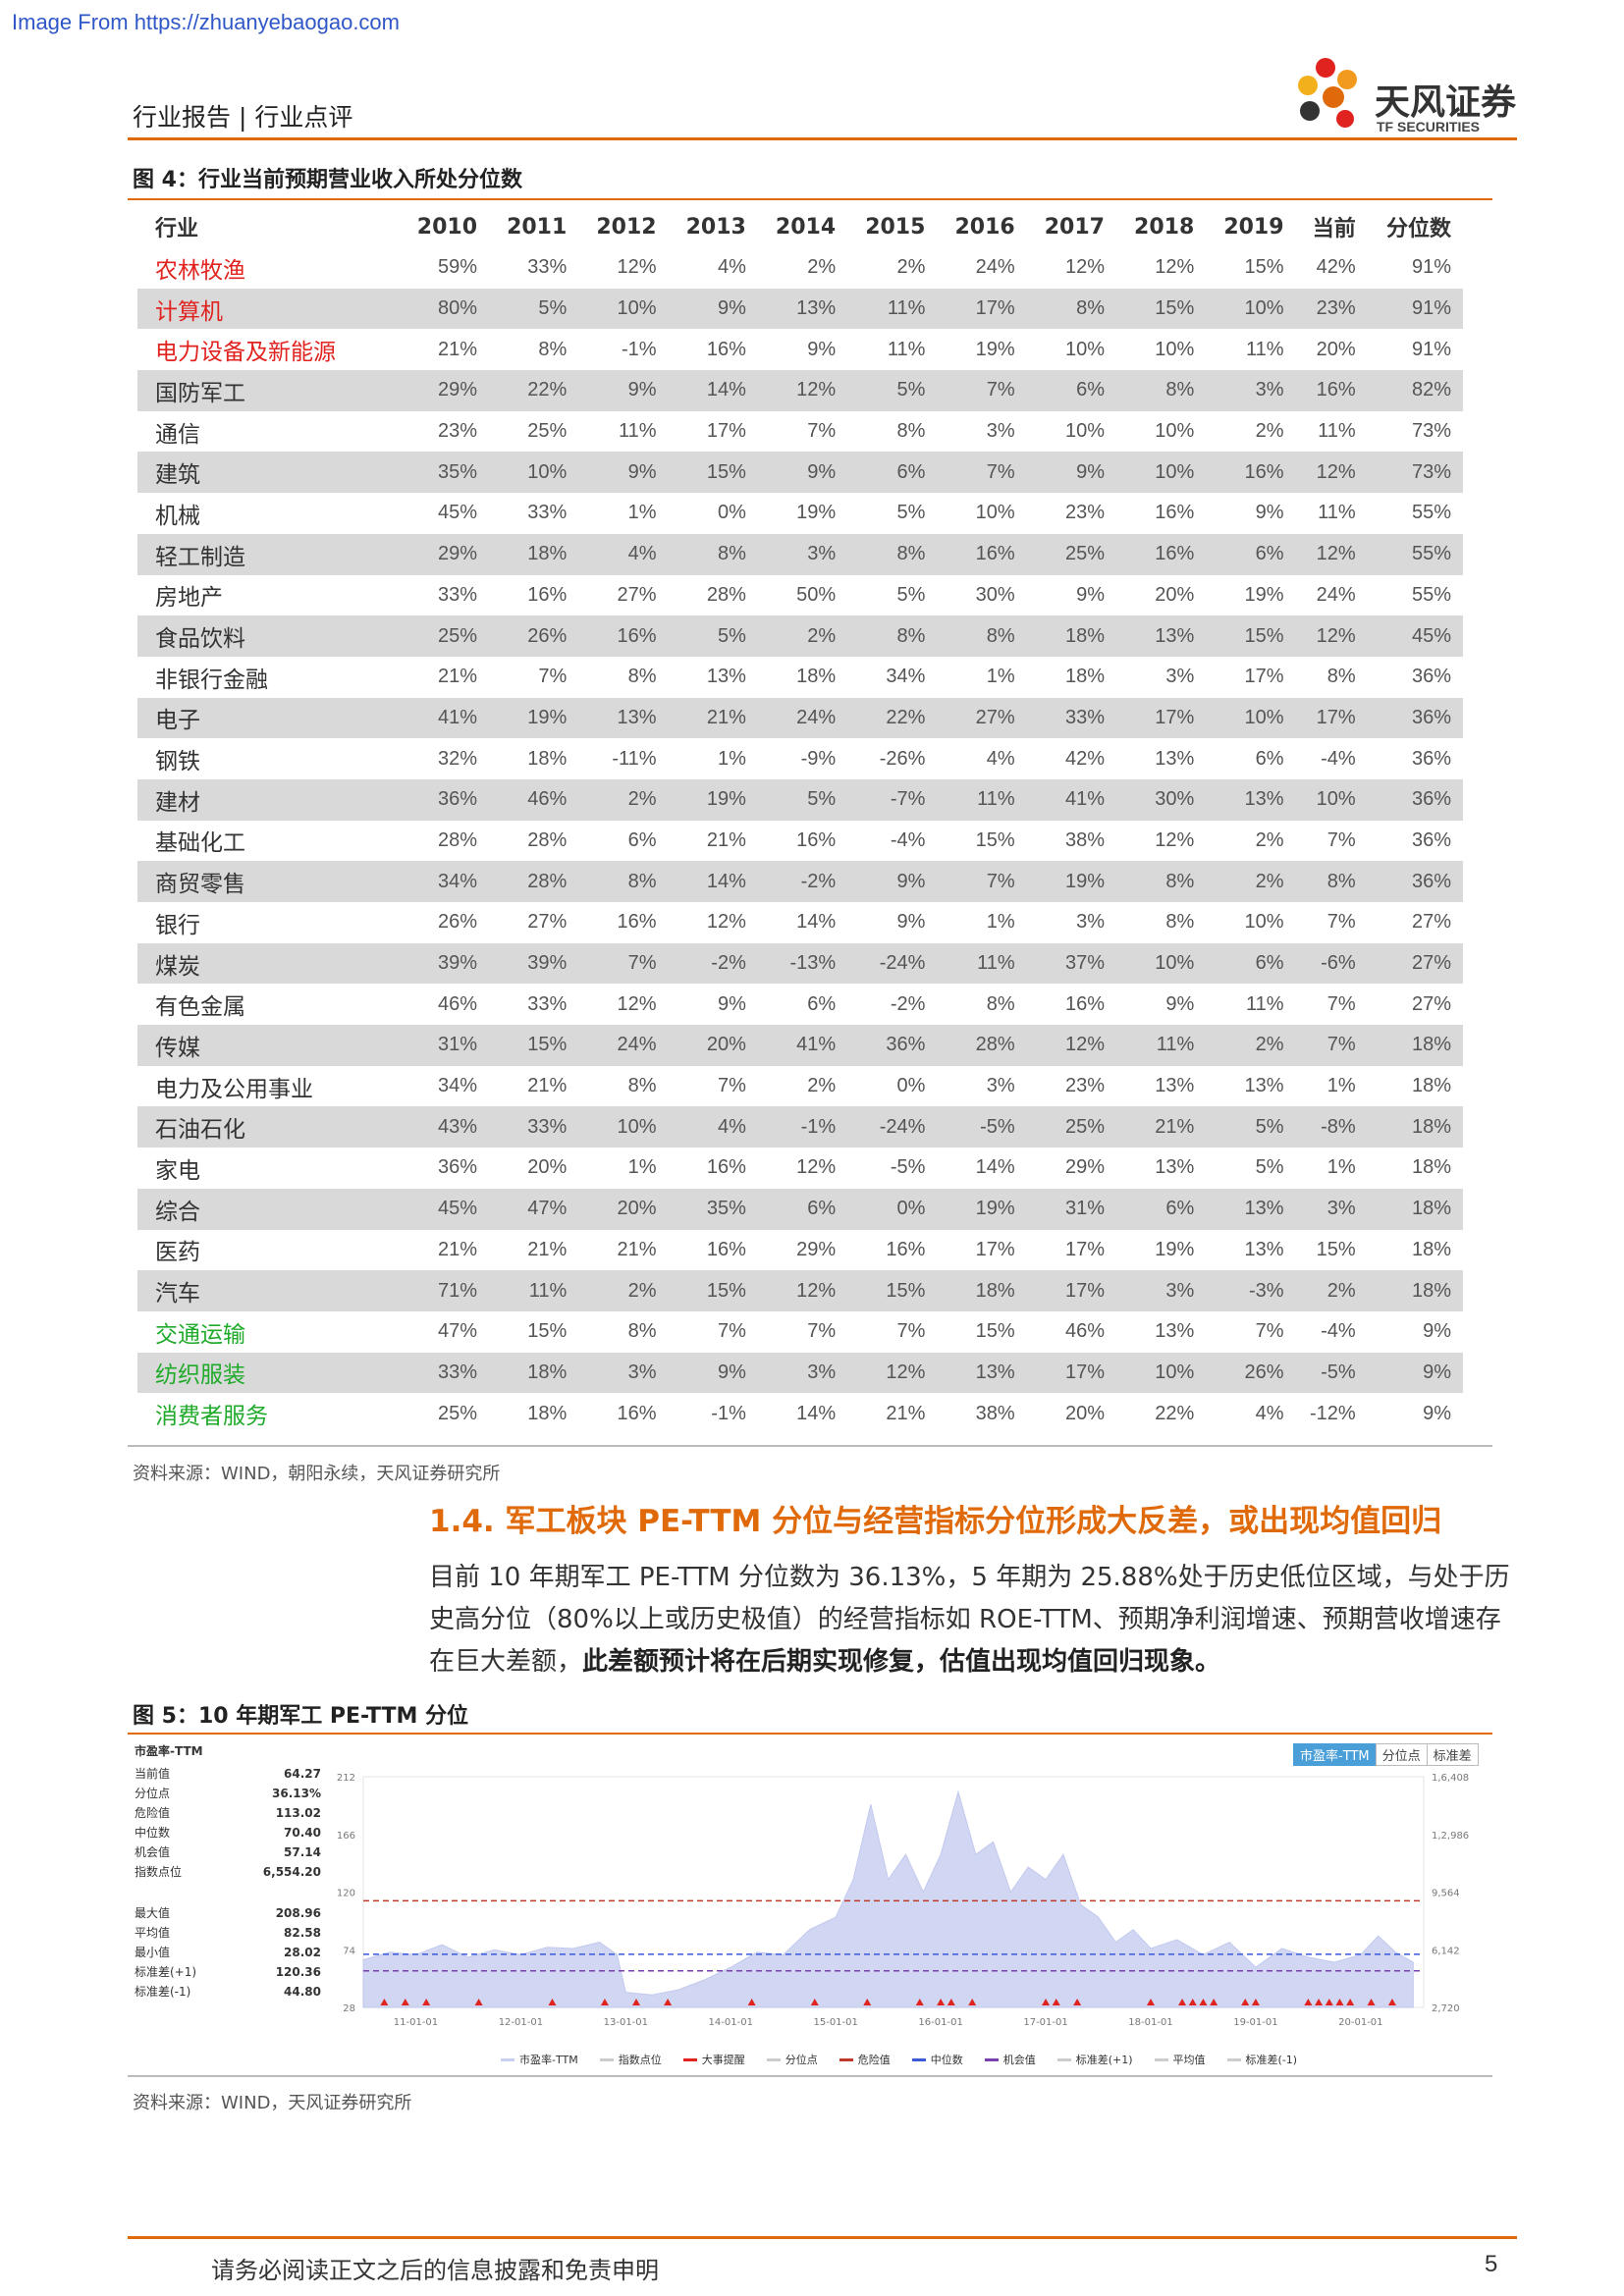  I want to click on x-tick-label: 19-01-01, so click(1255, 2022).